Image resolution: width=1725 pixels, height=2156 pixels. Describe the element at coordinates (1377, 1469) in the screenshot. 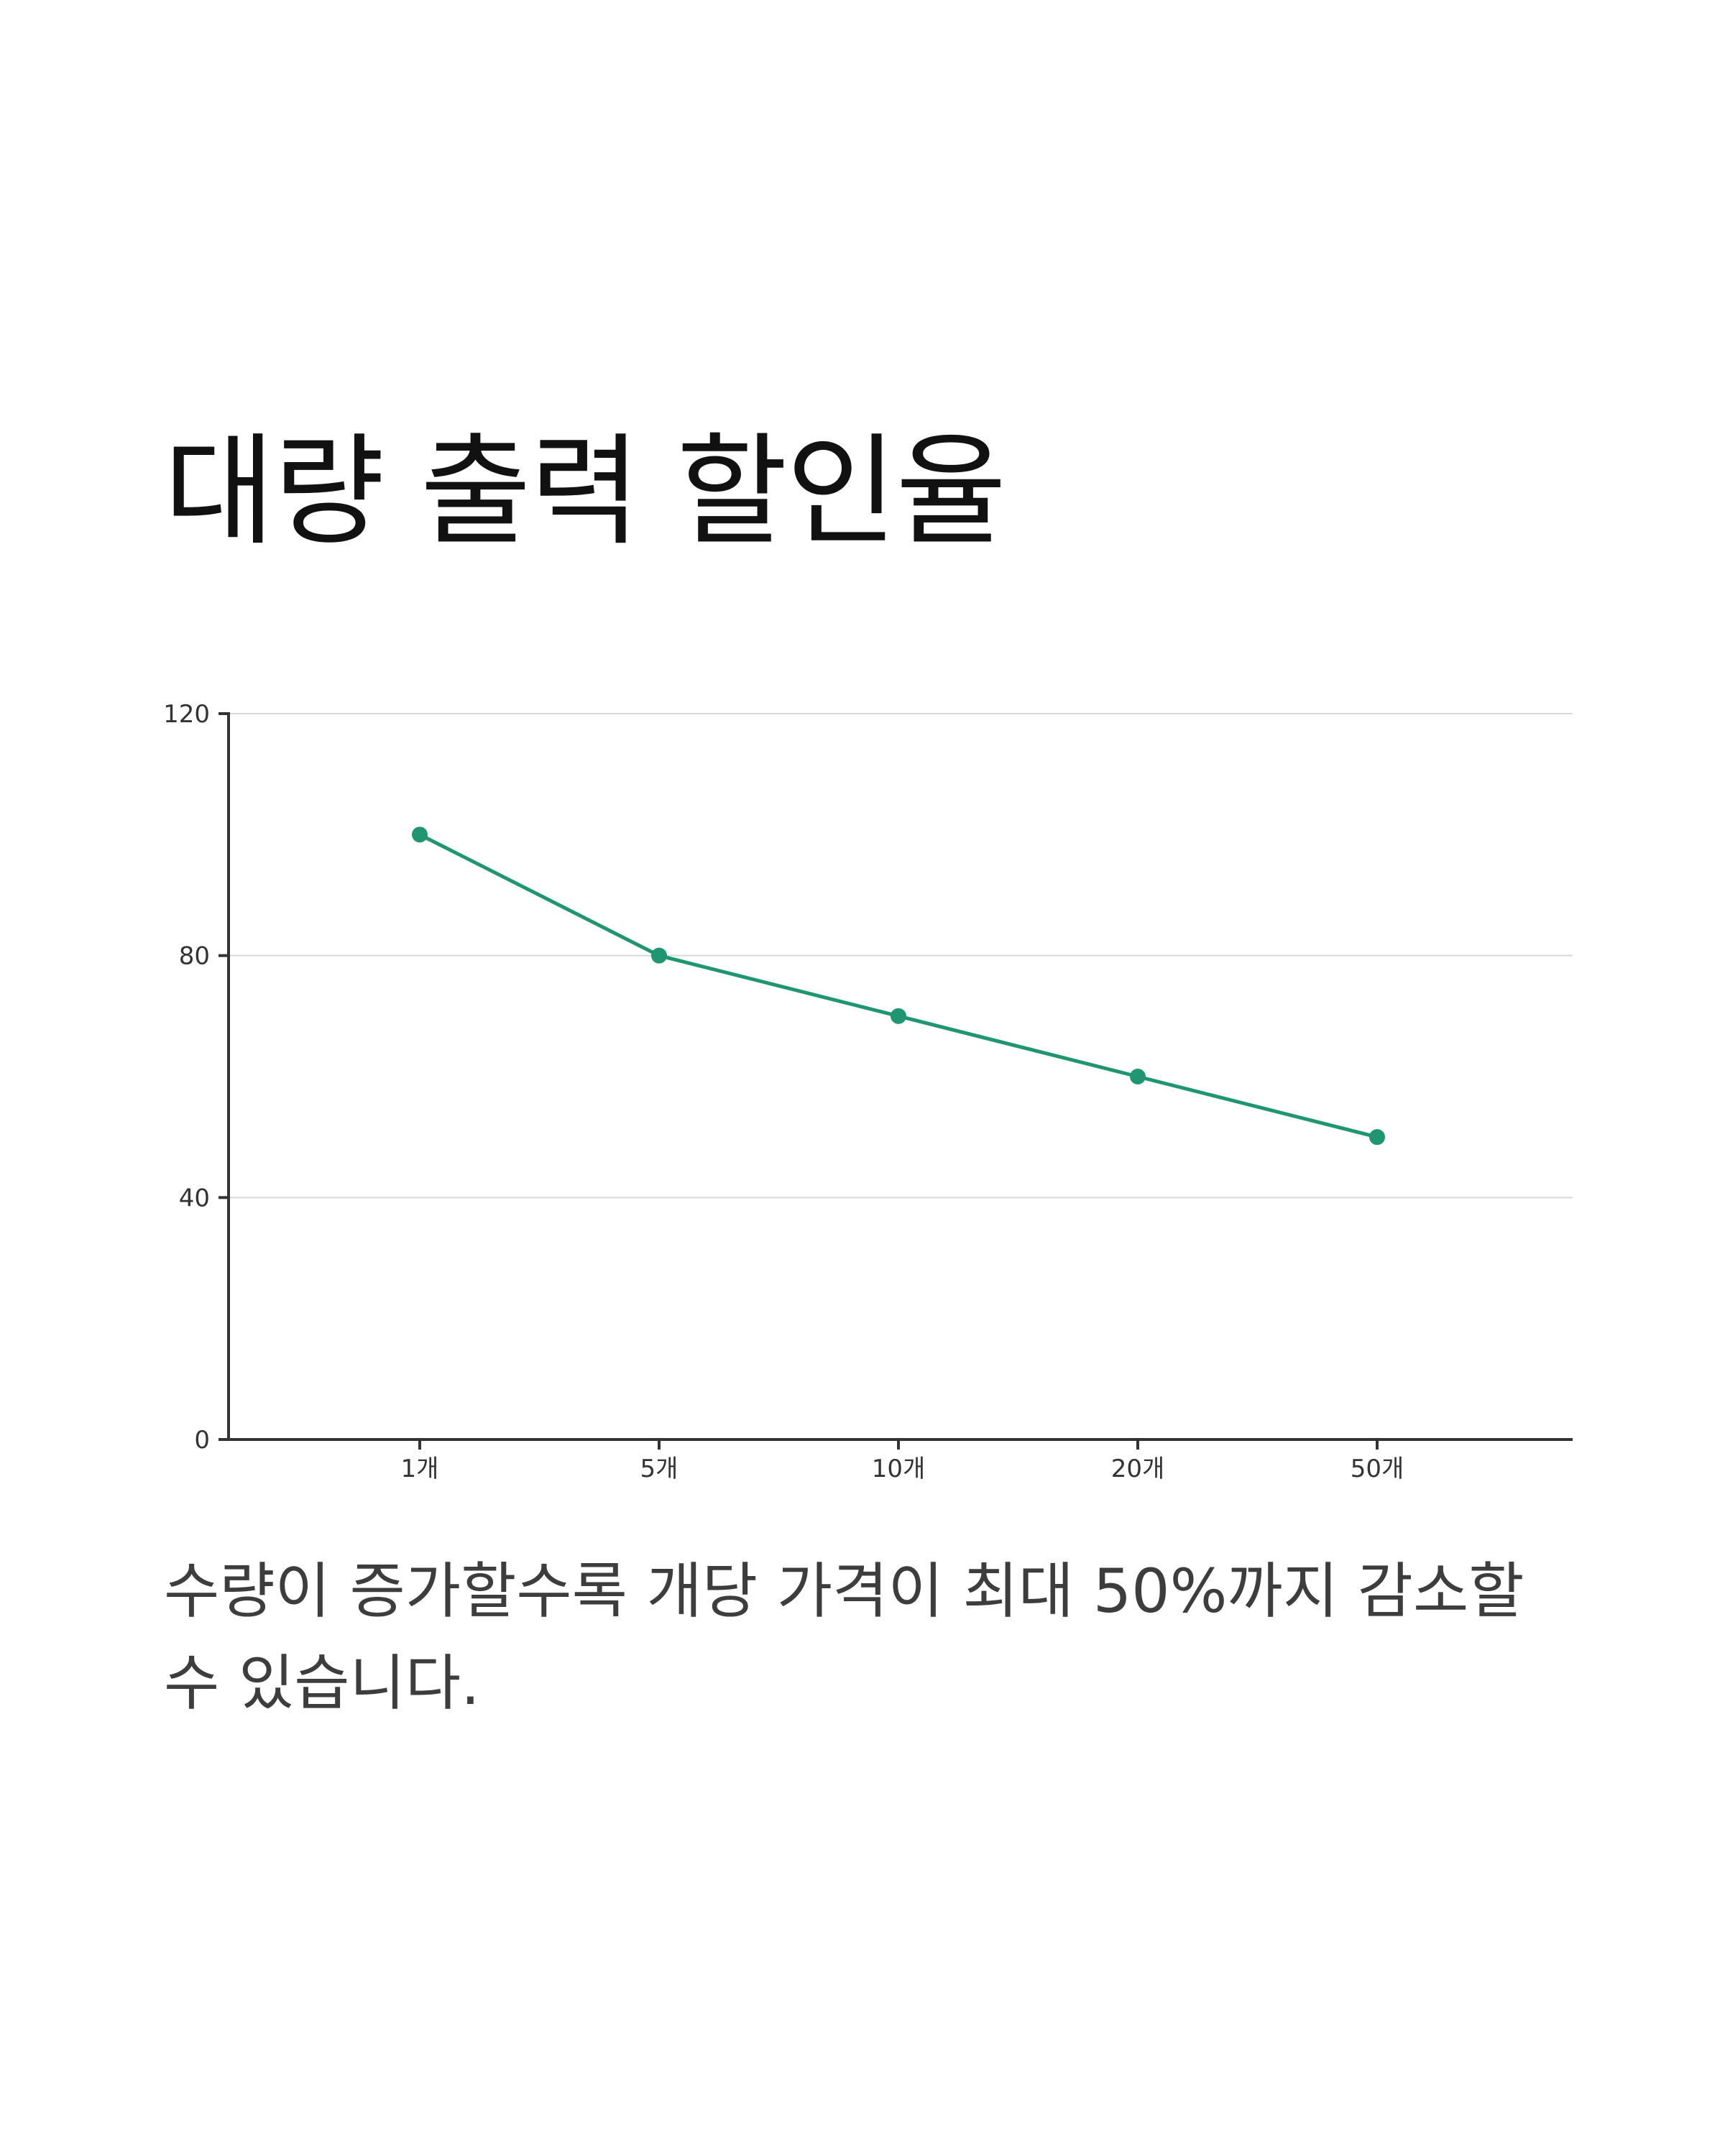

I see `x-tick-label: 50개` at that location.